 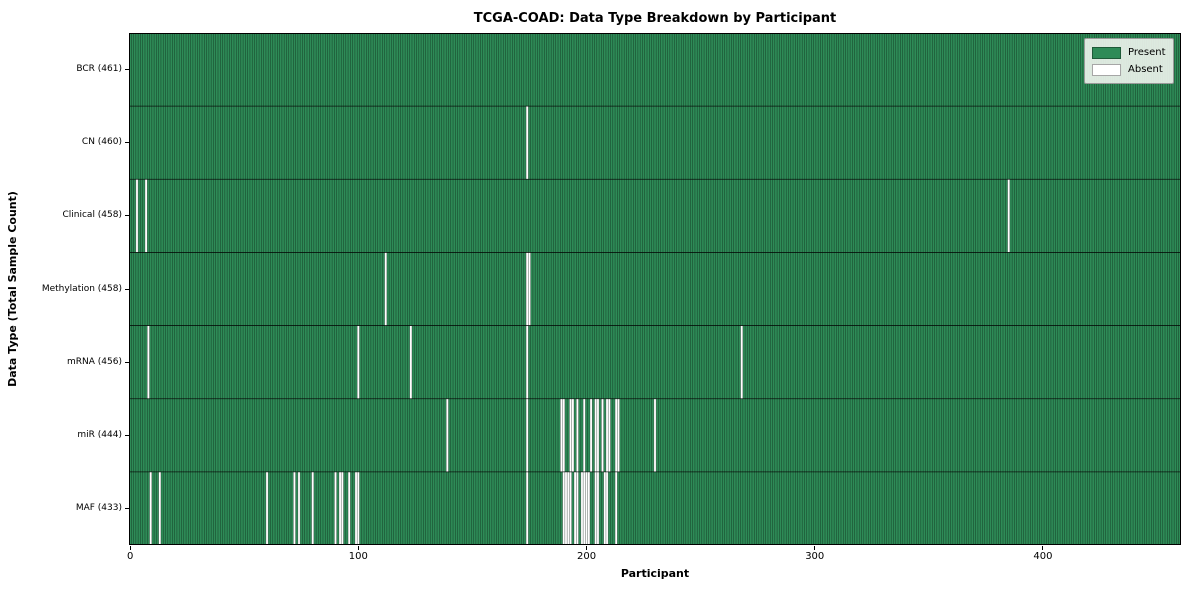 What do you see at coordinates (81, 288) in the screenshot?
I see `y-tick-label: Methylation (458)` at bounding box center [81, 288].